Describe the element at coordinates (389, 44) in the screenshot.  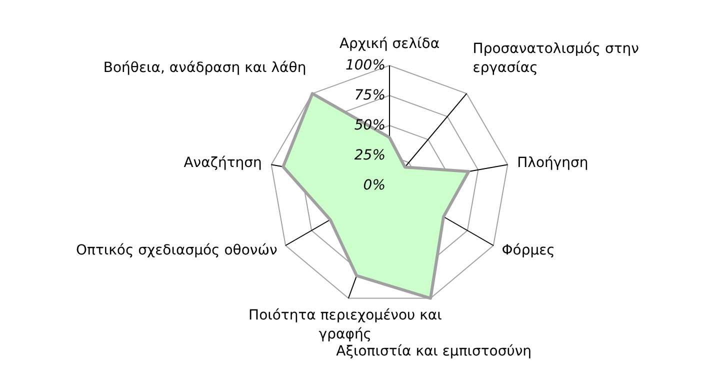
I see `spoke-label: Αρχική σελίδα` at that location.